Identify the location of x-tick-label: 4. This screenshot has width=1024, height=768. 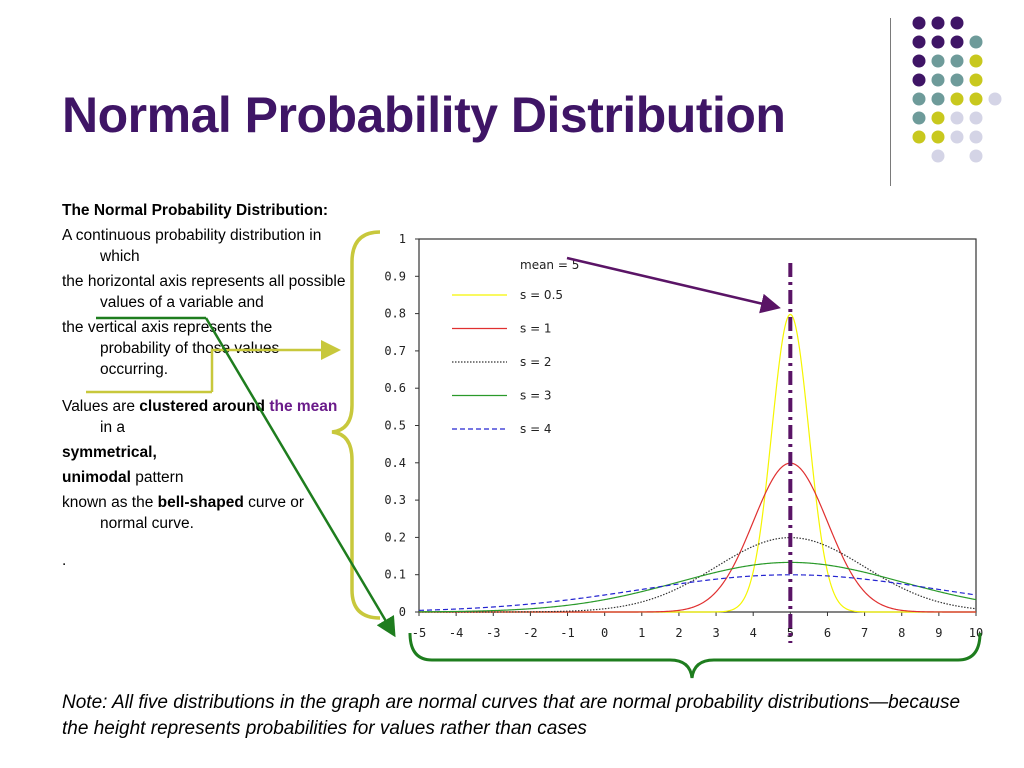
(753, 633).